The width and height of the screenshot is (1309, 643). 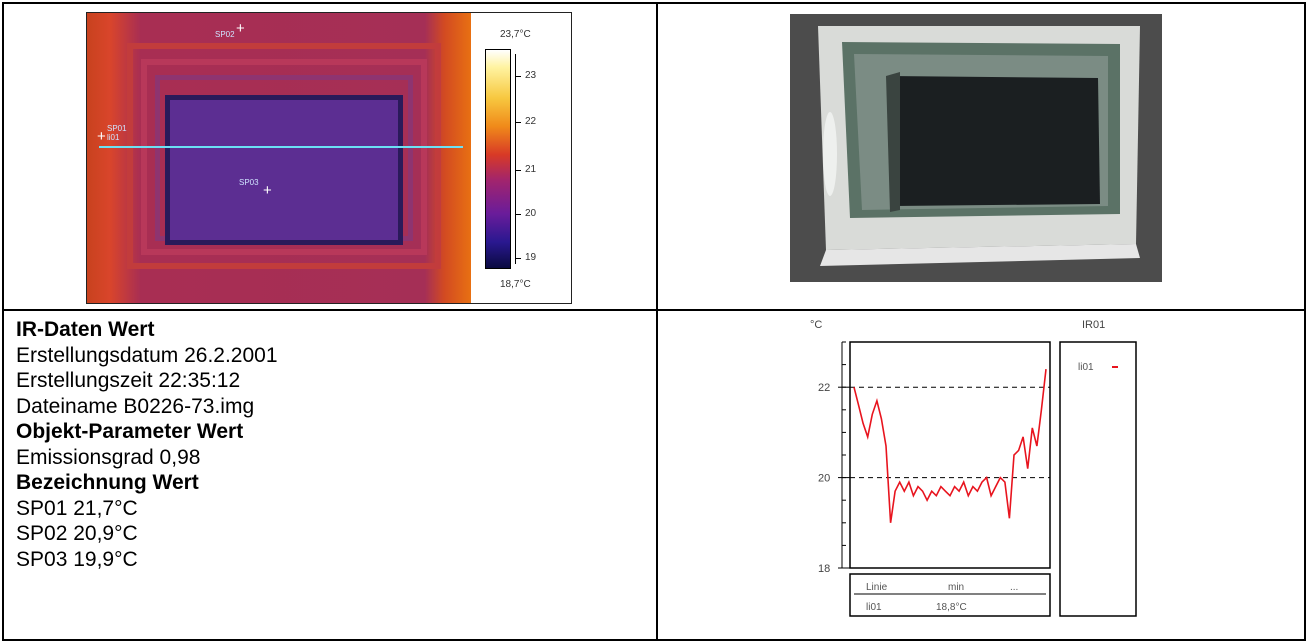 What do you see at coordinates (77, 533) in the screenshot?
I see `spot-sp02-value: SP02 20,9°C` at bounding box center [77, 533].